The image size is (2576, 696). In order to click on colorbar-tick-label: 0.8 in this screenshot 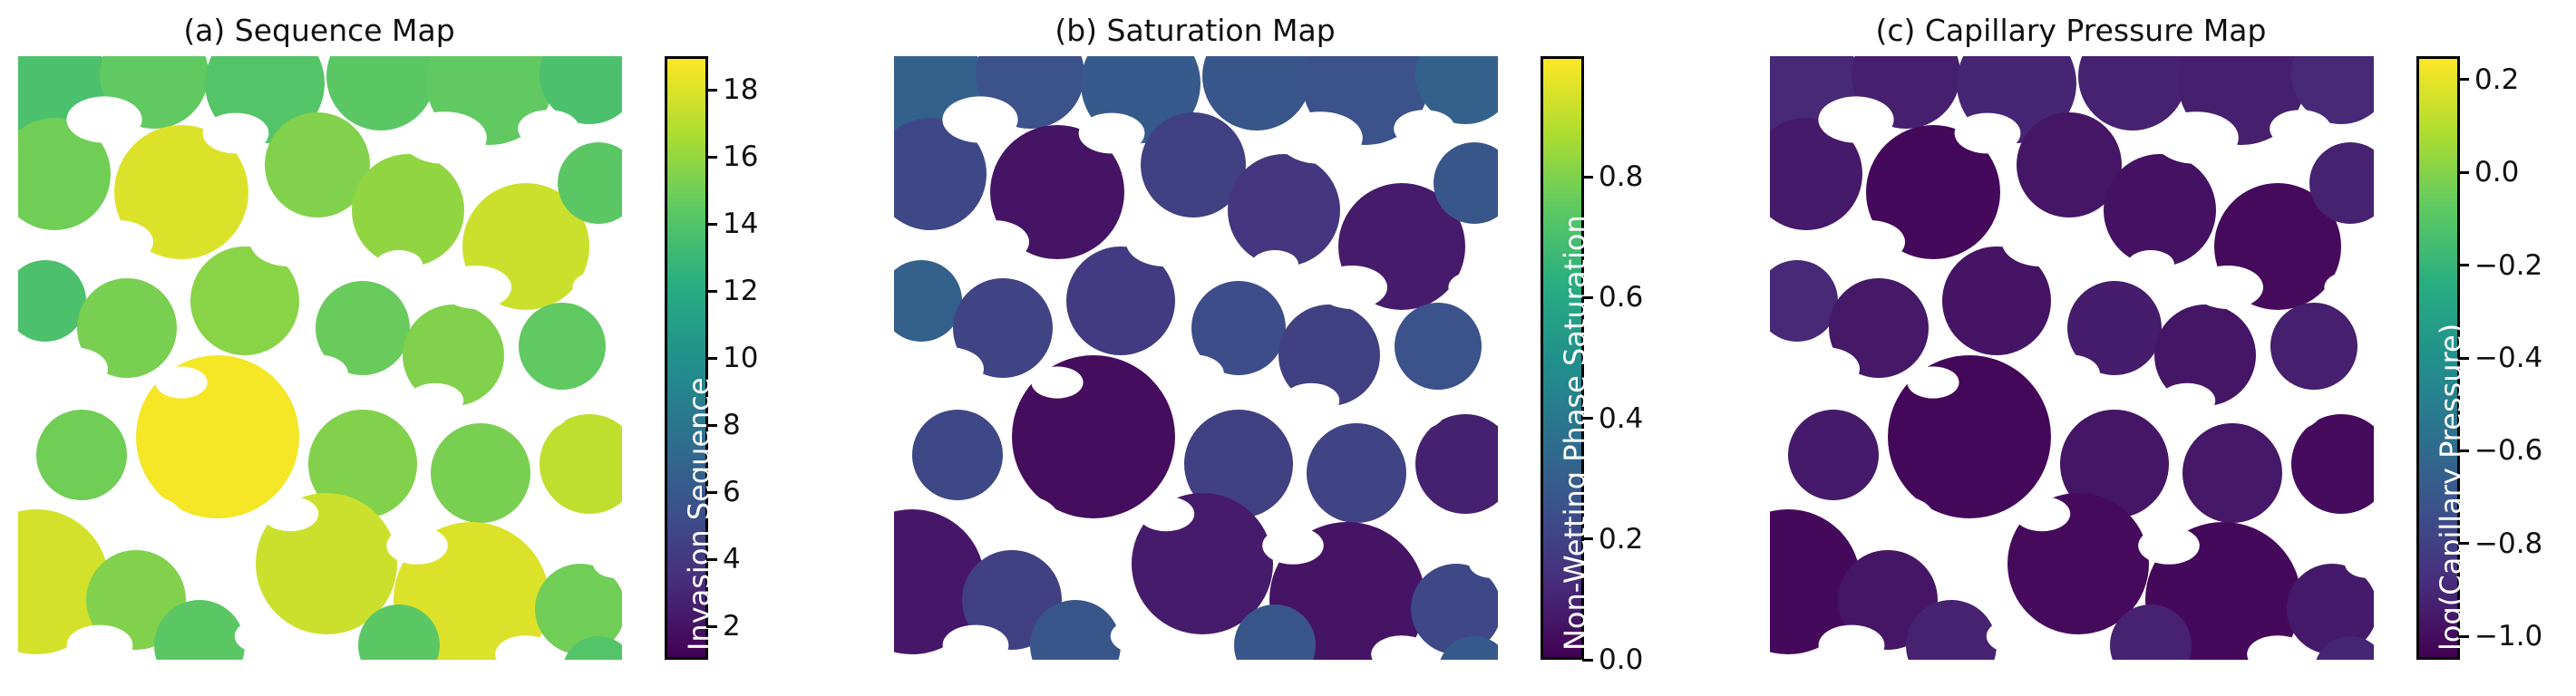, I will do `click(1621, 177)`.